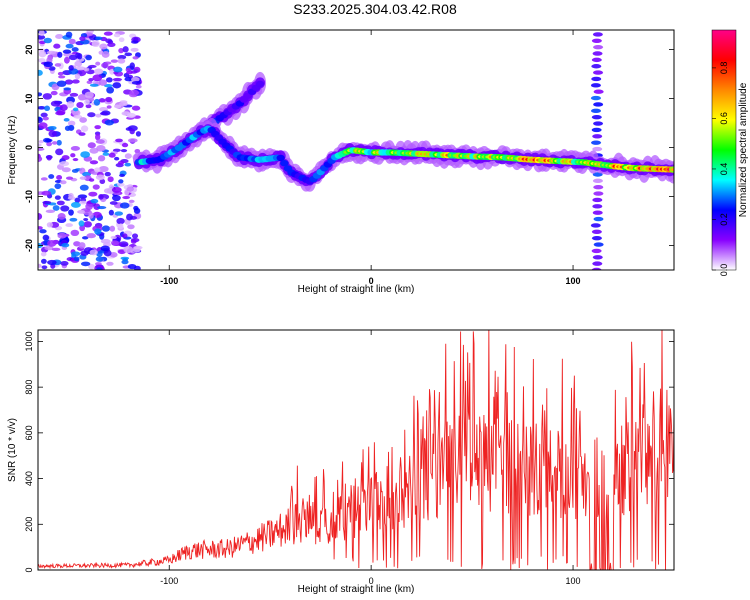 Image resolution: width=750 pixels, height=600 pixels. I want to click on snr-y-tick-label: 0, so click(29, 569).